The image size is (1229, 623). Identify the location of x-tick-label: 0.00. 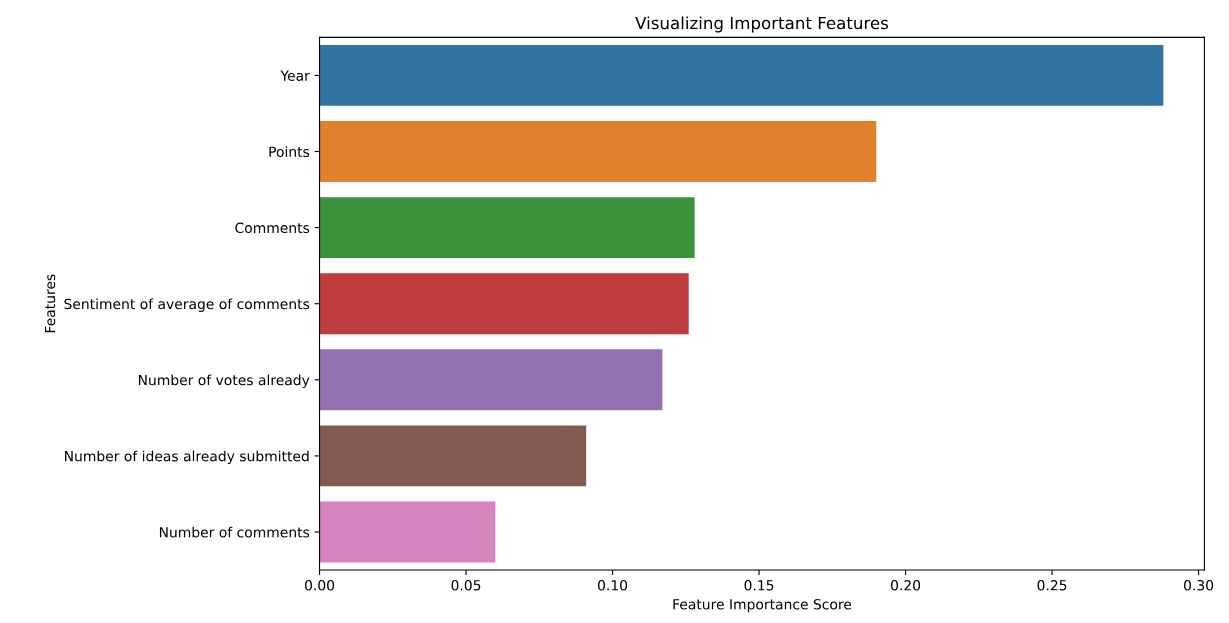
(319, 585).